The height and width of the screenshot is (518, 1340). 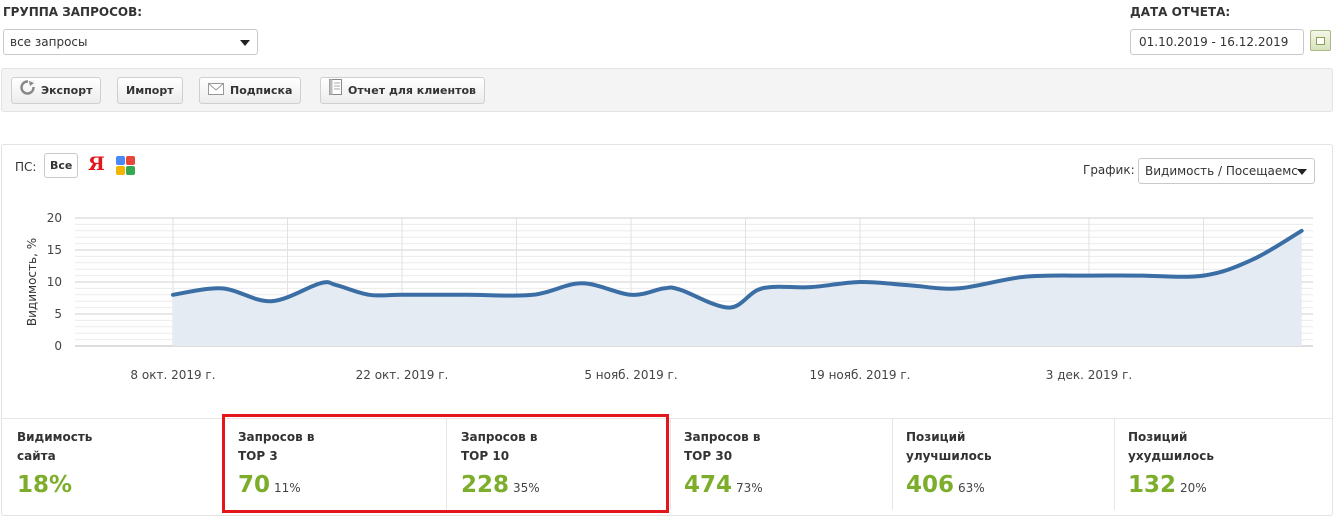 What do you see at coordinates (1171, 447) in the screenshot?
I see `stat-title: Позиций ухудшилось` at bounding box center [1171, 447].